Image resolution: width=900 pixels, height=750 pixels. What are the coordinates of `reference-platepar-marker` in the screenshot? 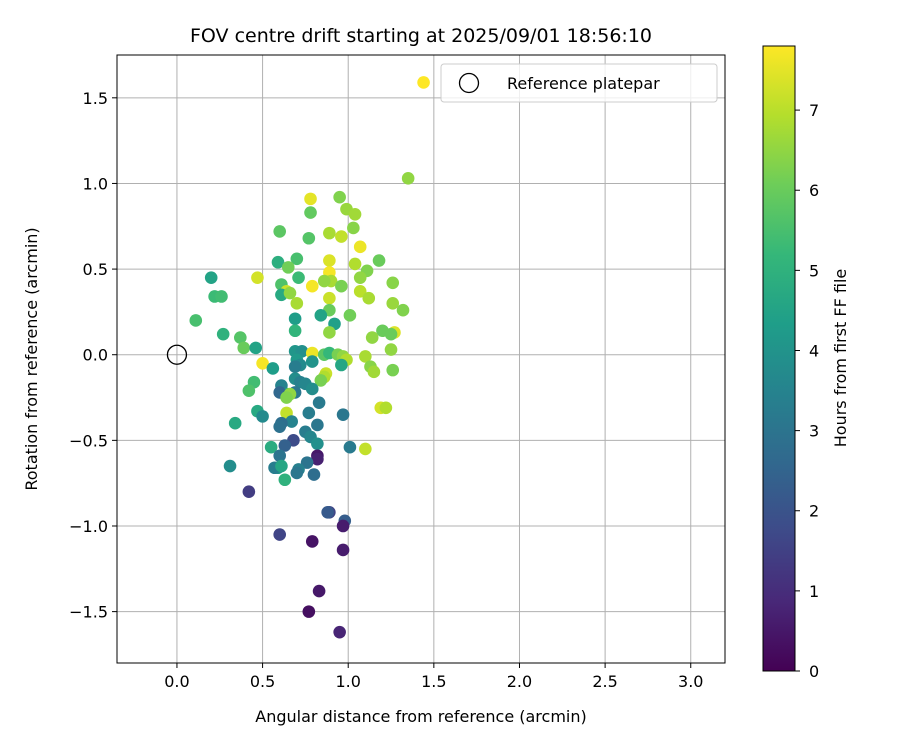 It's located at (177, 354).